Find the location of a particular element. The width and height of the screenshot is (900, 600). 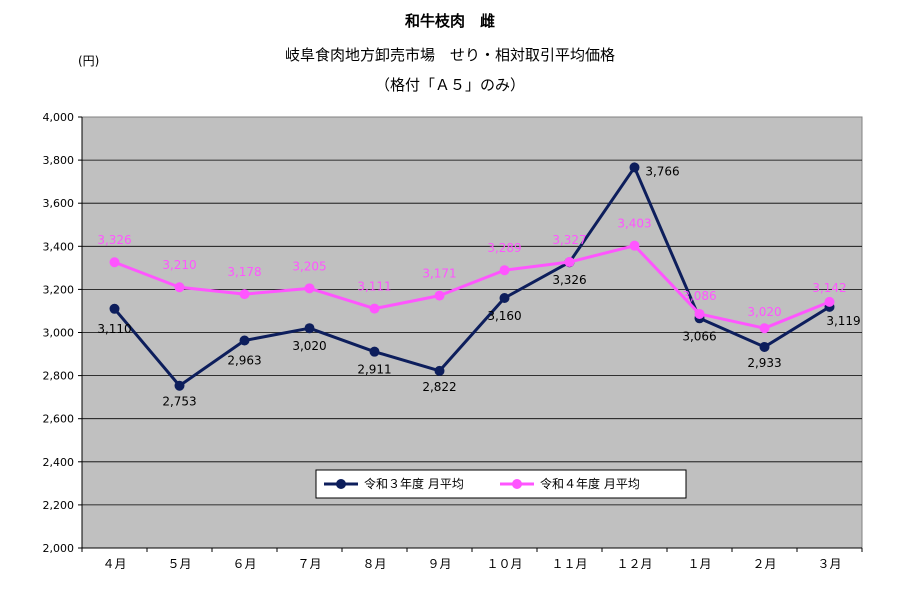

series-1-data-label: 3,020 is located at coordinates (309, 346).